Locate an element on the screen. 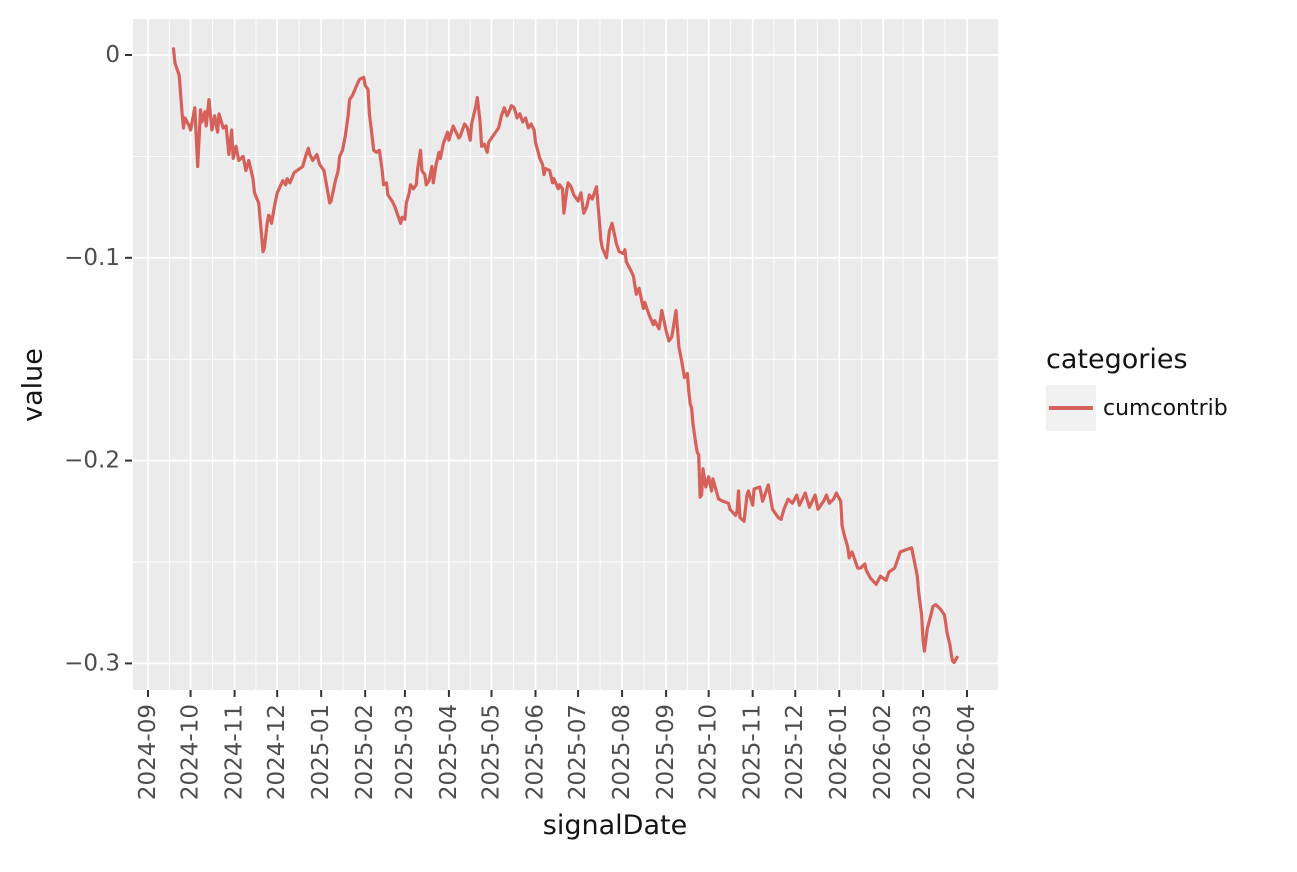 Image resolution: width=1297 pixels, height=872 pixels. x-tick-label: 2024-12 is located at coordinates (277, 752).